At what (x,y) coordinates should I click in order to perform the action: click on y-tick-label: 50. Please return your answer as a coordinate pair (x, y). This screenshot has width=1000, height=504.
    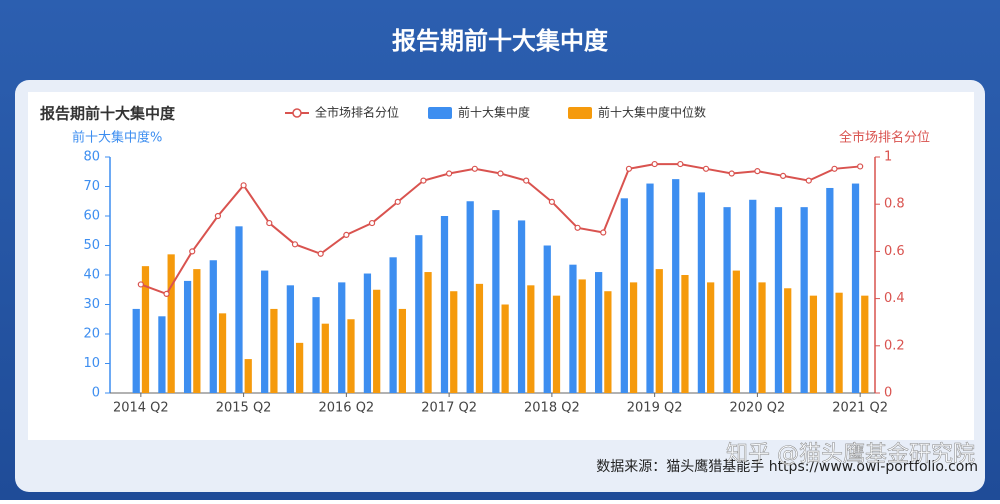
    Looking at the image, I should click on (91, 245).